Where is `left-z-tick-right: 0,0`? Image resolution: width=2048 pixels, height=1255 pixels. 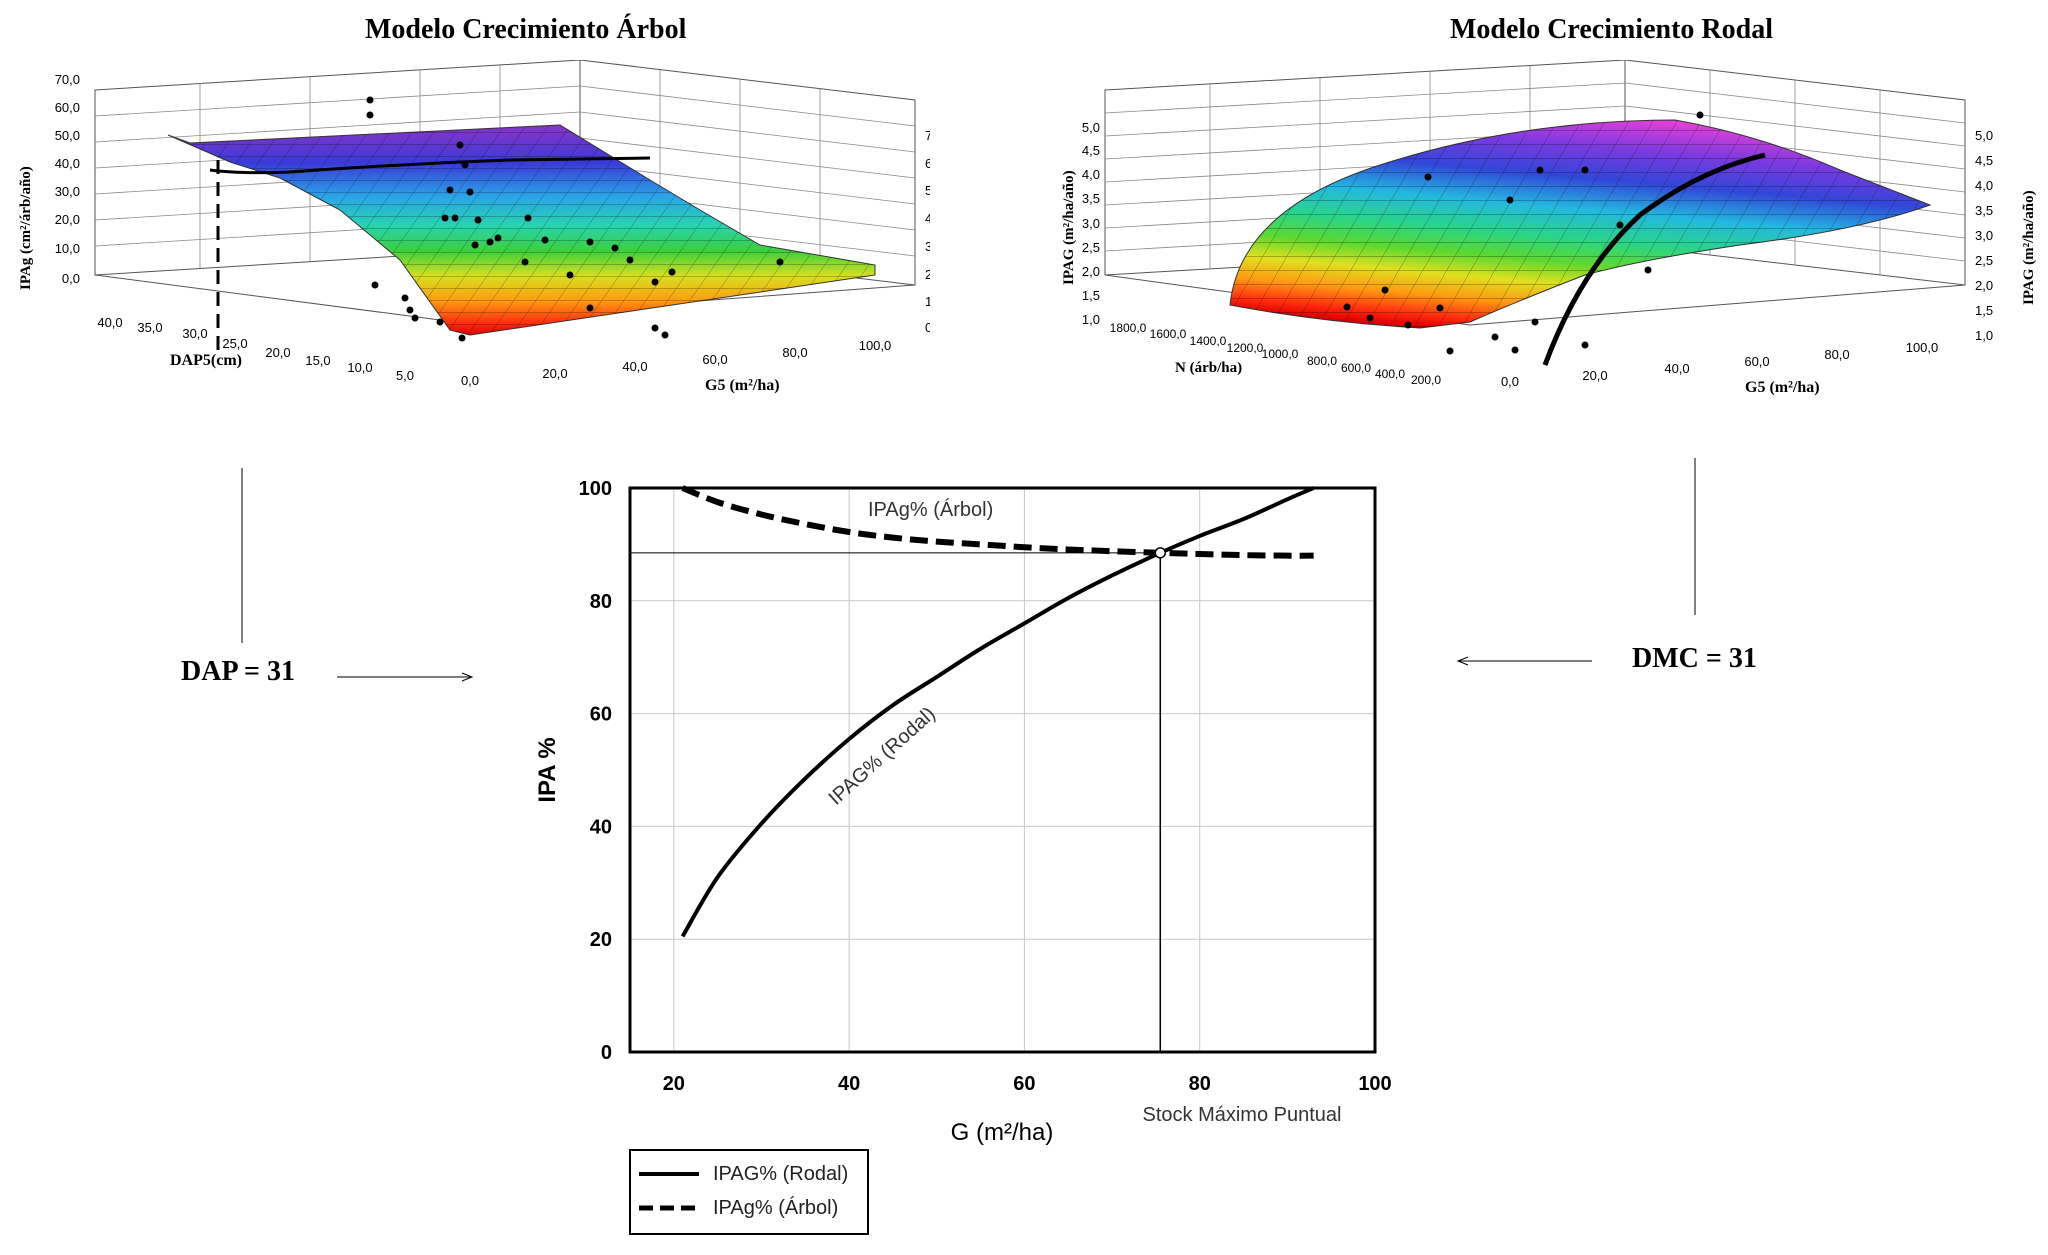 left-z-tick-right: 0,0 is located at coordinates (927, 327).